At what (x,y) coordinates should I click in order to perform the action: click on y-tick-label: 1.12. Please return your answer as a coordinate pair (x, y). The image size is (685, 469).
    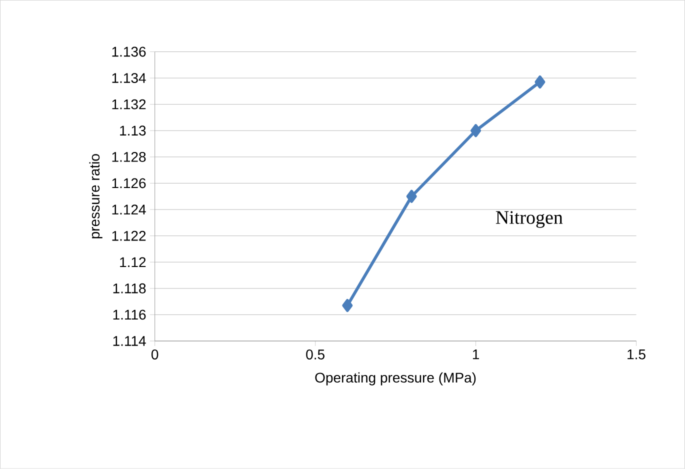
    Looking at the image, I should click on (133, 262).